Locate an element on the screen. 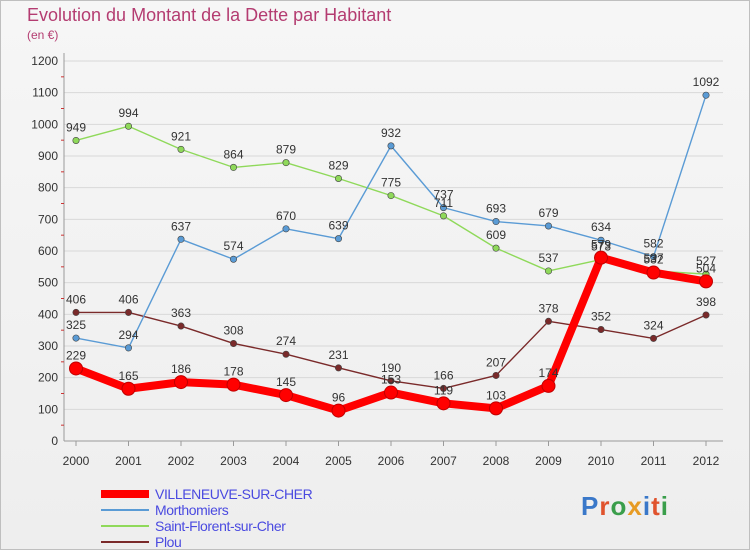  x-tick-label: 2011 is located at coordinates (654, 461).